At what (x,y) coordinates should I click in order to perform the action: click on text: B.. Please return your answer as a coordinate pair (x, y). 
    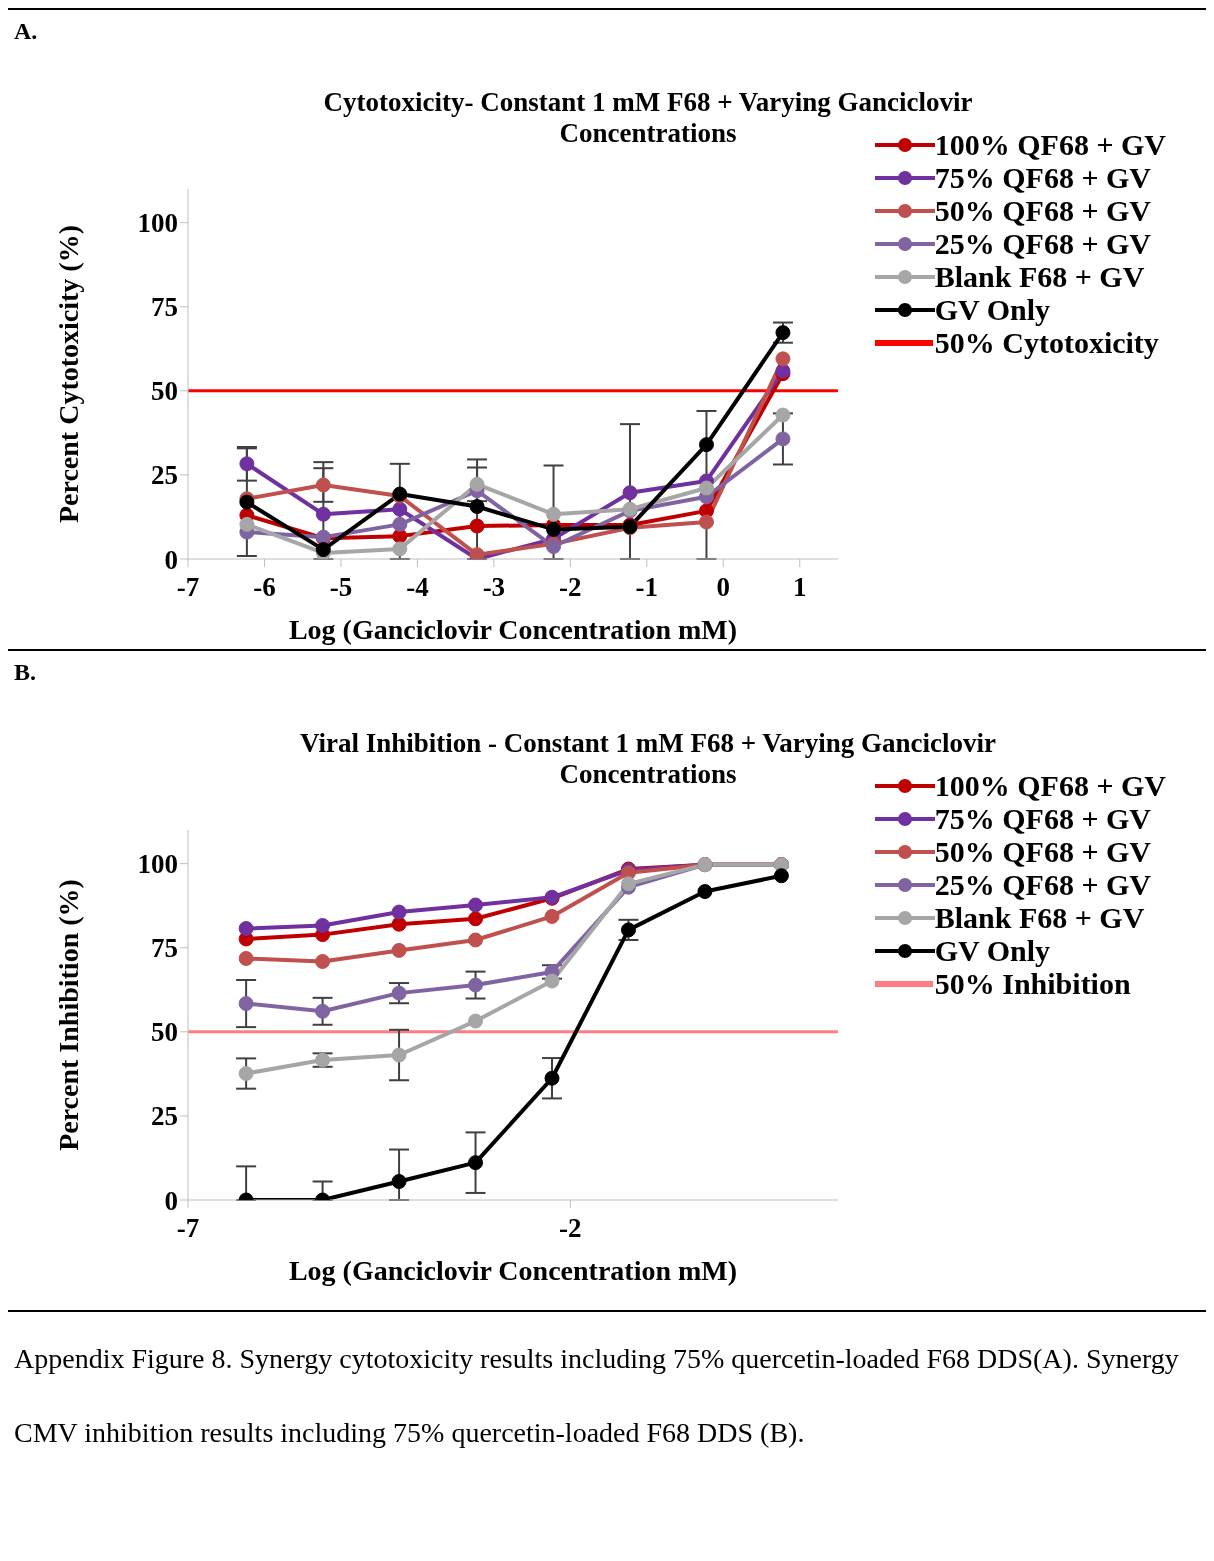
    Looking at the image, I should click on (607, 671).